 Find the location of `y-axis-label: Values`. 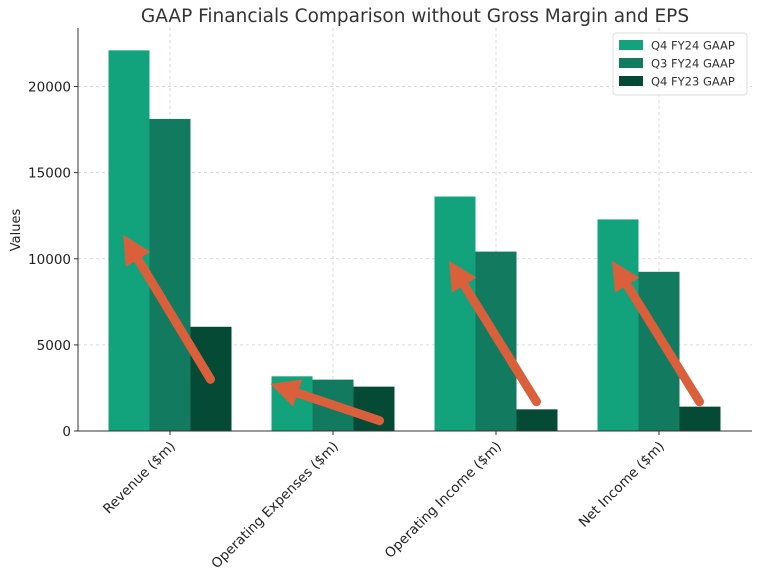

y-axis-label: Values is located at coordinates (16, 230).